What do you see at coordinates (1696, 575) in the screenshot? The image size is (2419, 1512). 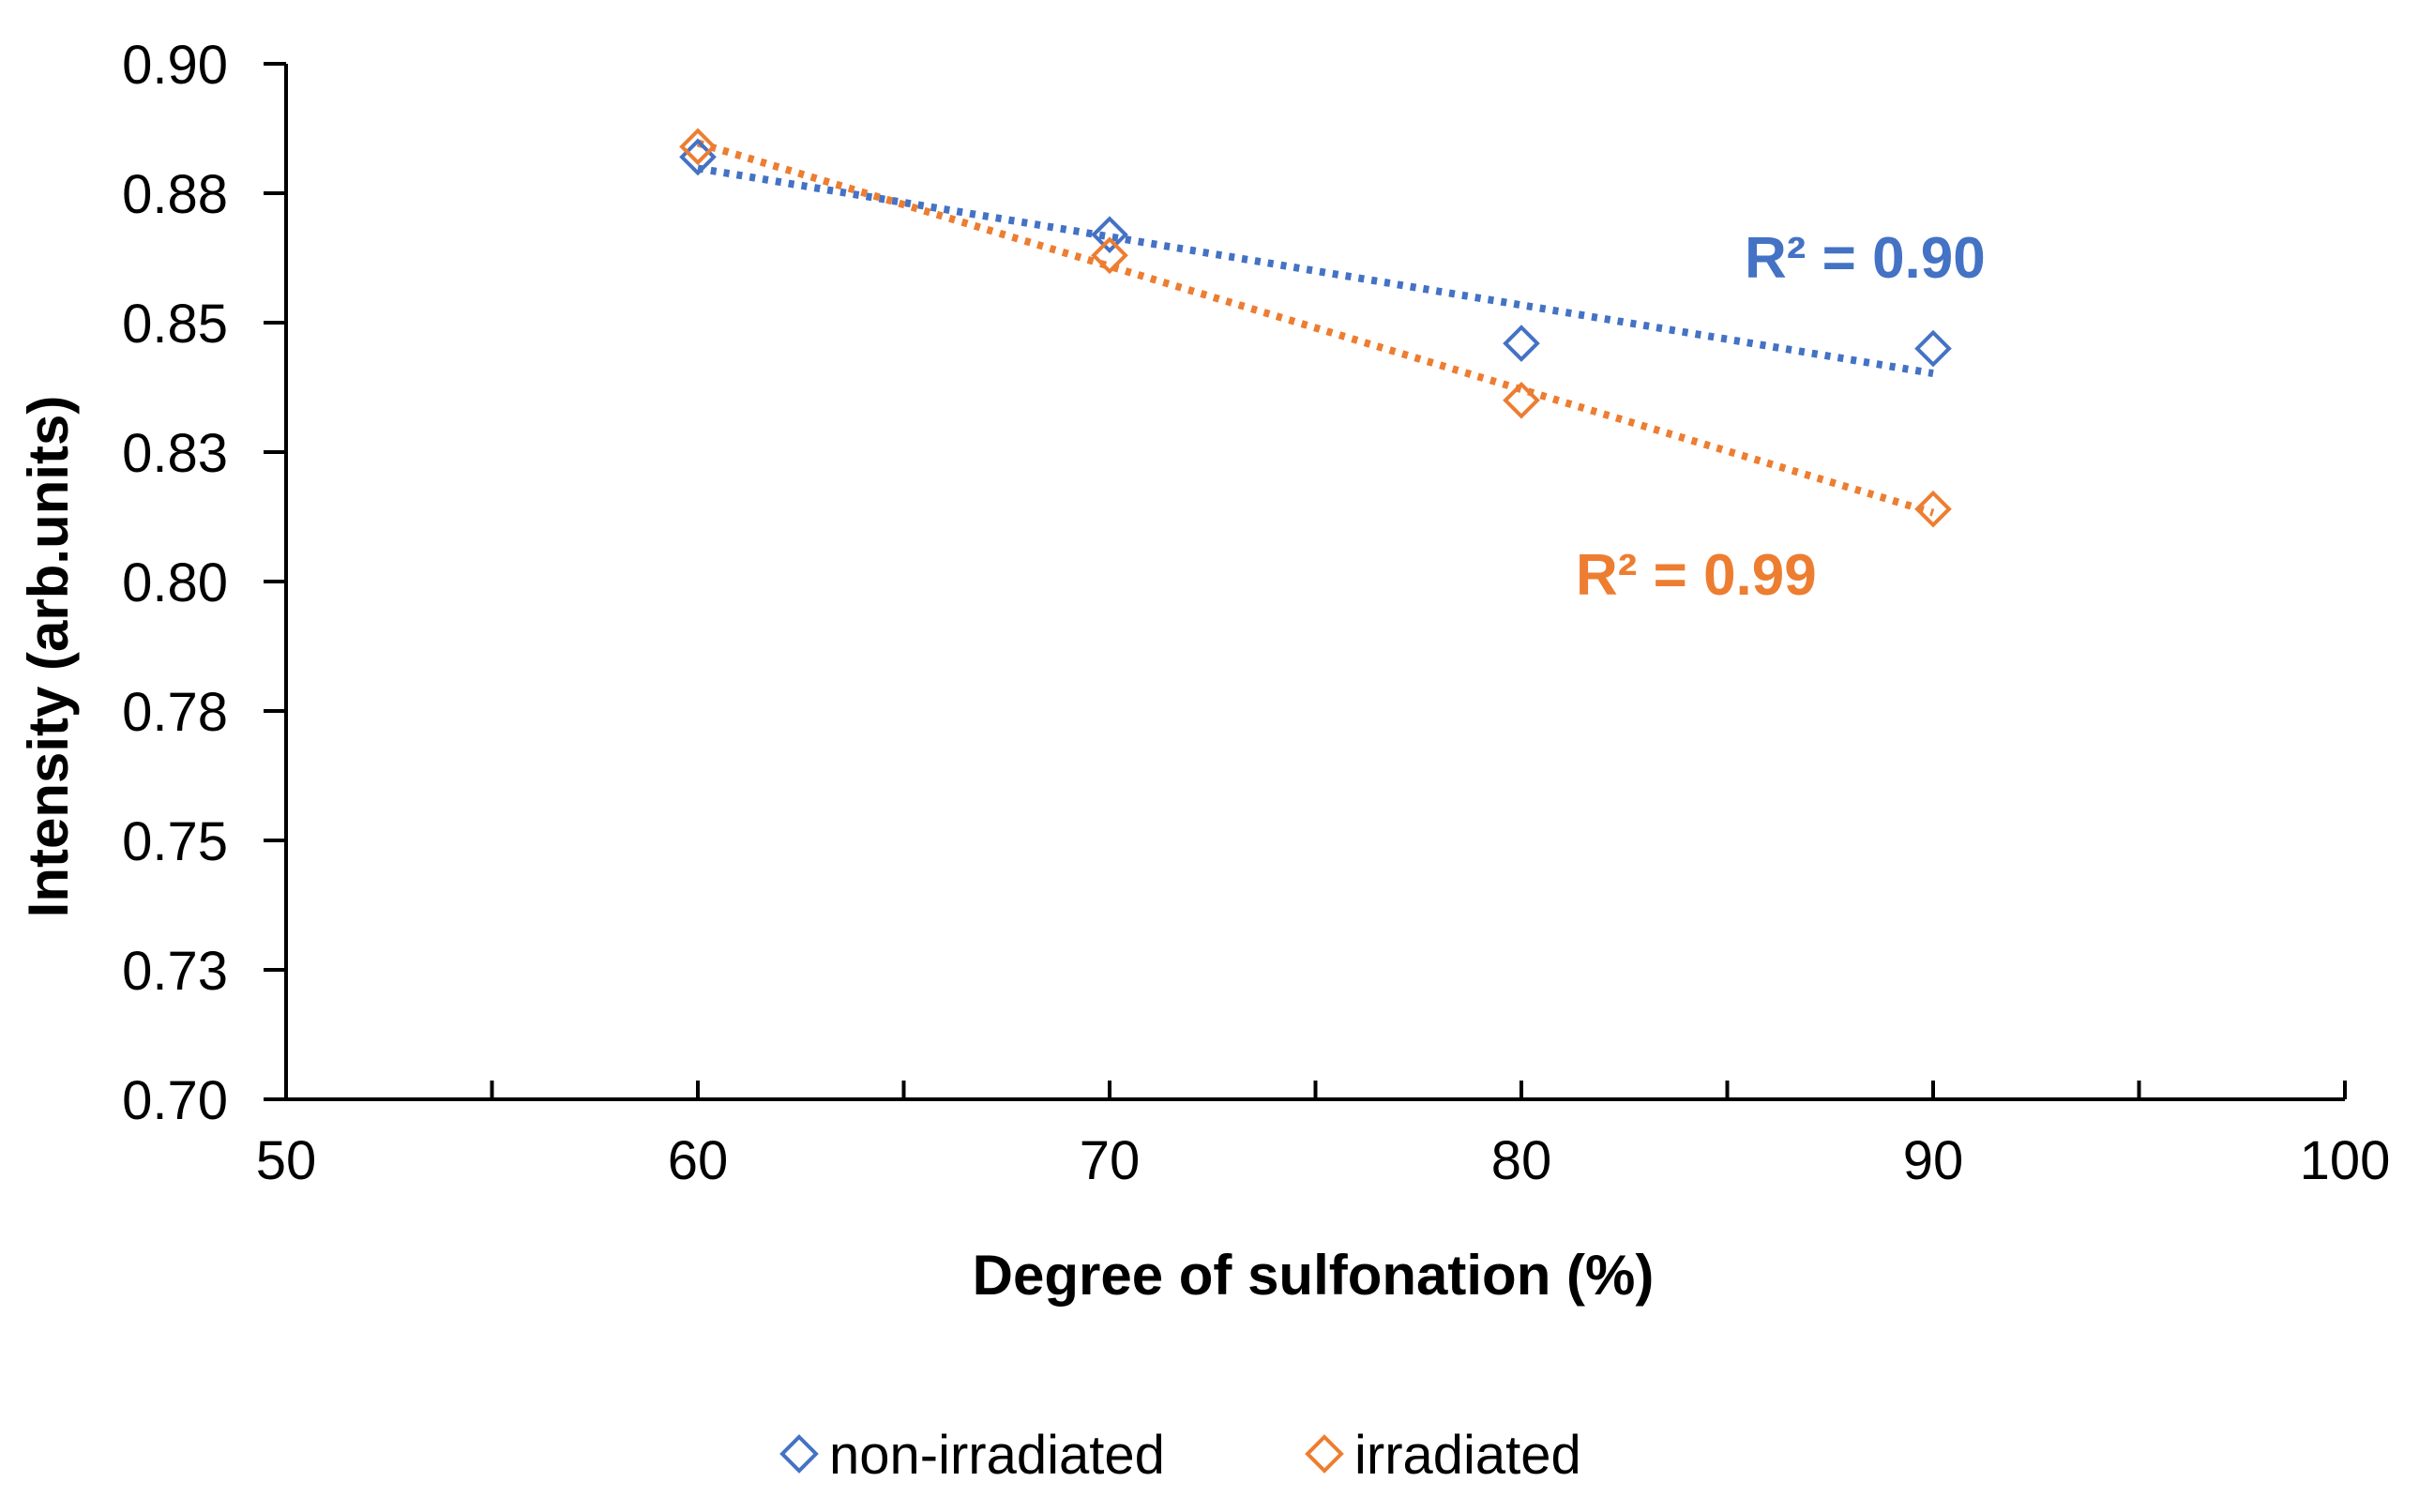 I see `r2-label-irradiated: R² = 0.99` at bounding box center [1696, 575].